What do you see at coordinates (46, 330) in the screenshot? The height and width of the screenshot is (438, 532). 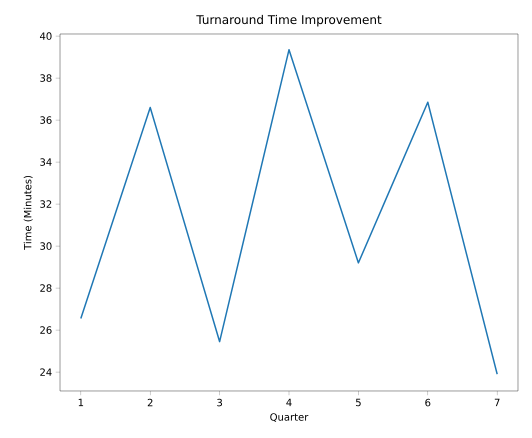 I see `y-tick-label: 26` at bounding box center [46, 330].